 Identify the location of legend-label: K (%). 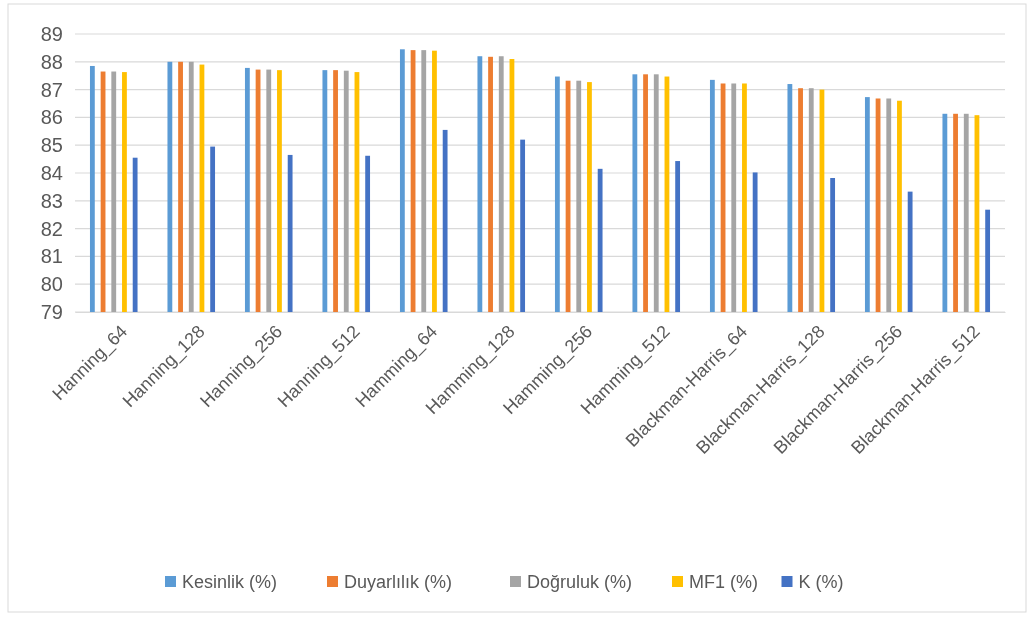
(821, 582).